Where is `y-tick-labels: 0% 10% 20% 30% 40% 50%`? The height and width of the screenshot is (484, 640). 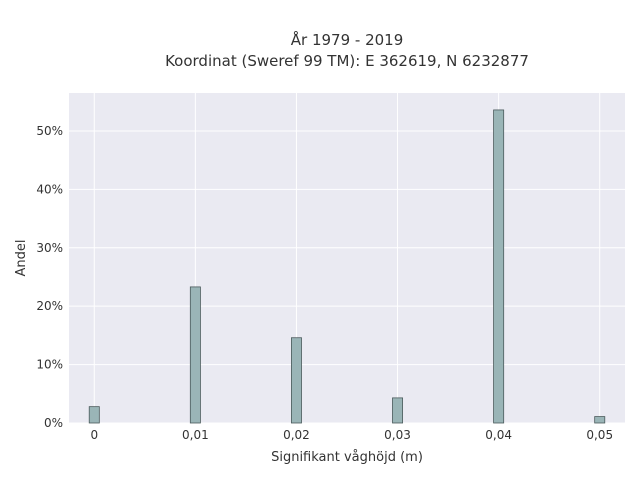 y-tick-labels: 0% 10% 20% 30% 40% 50% is located at coordinates (49, 277).